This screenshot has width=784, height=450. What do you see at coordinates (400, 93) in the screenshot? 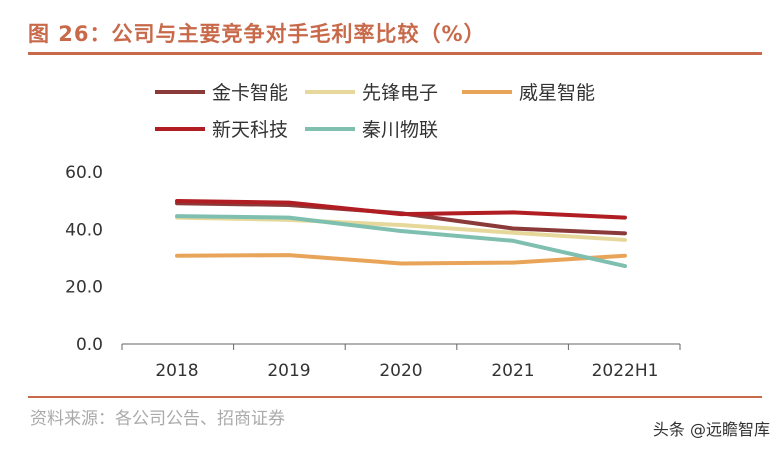
I see `legend-label: 先锋电子` at bounding box center [400, 93].